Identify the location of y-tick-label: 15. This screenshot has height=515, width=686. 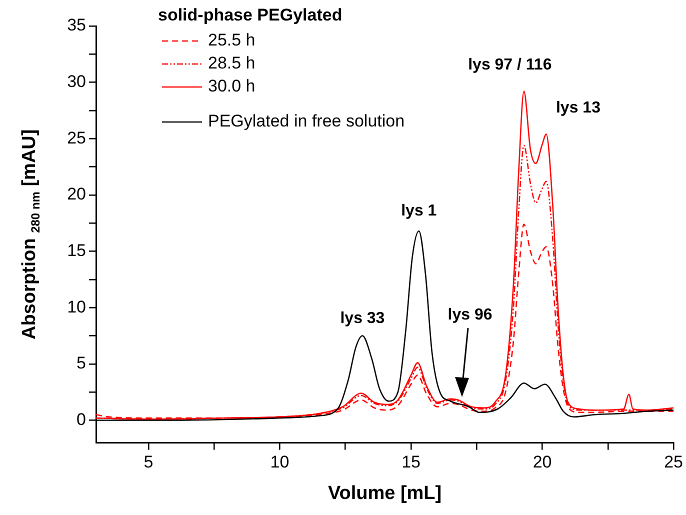
(76, 250).